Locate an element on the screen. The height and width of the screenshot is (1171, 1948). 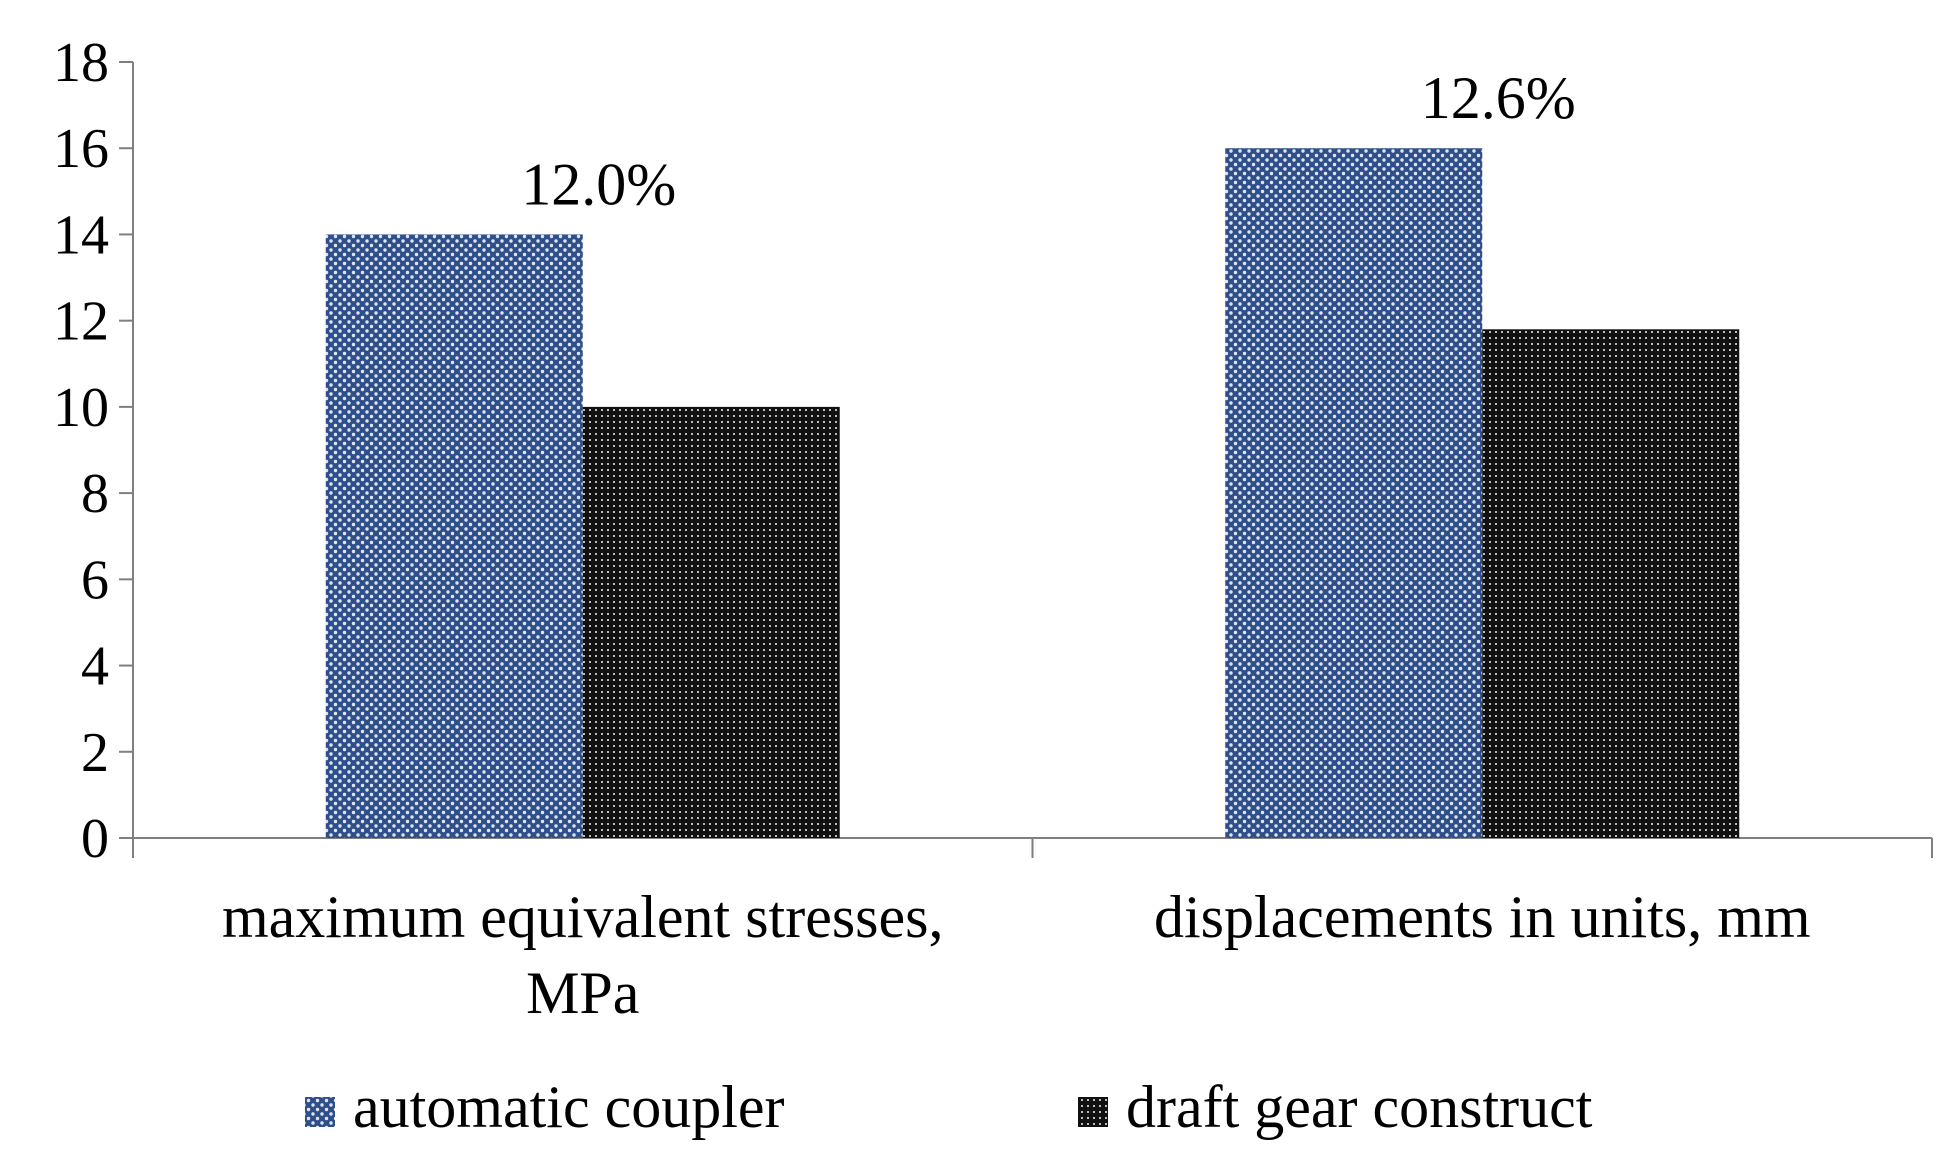
legend-label: automatic coupler is located at coordinates (569, 1107).